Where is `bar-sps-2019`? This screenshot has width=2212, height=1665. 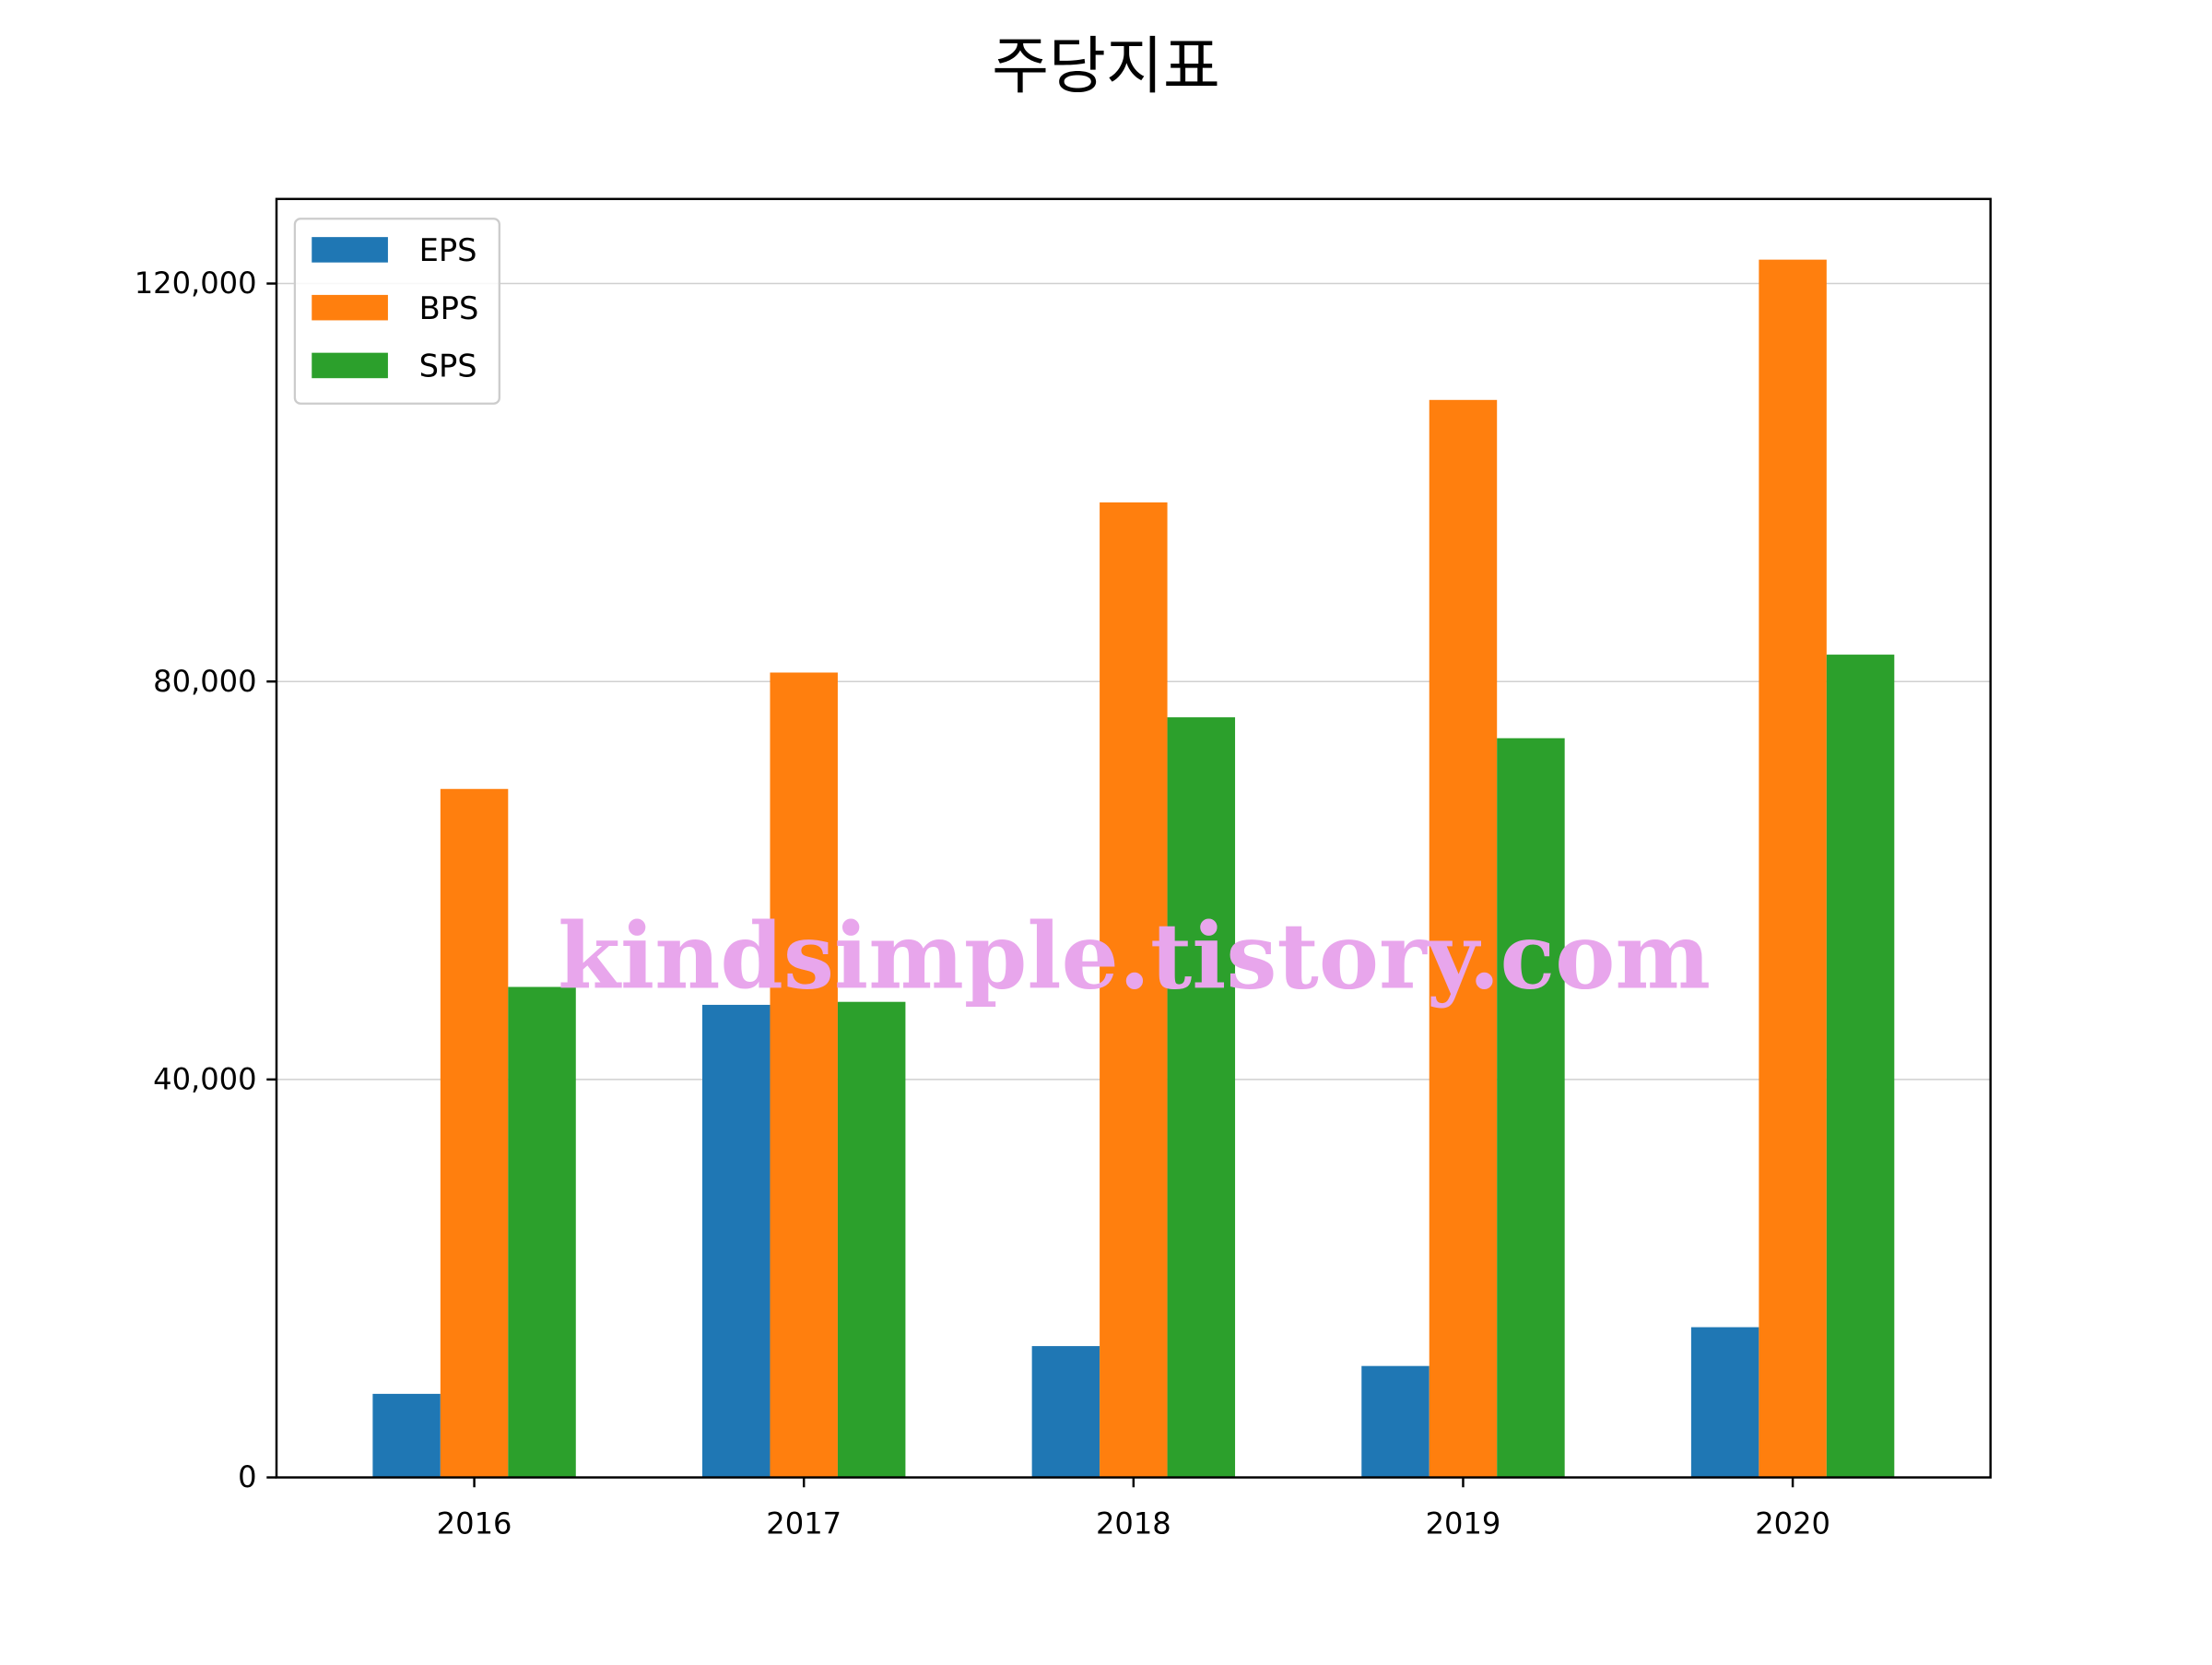
bar-sps-2019 is located at coordinates (1531, 1108).